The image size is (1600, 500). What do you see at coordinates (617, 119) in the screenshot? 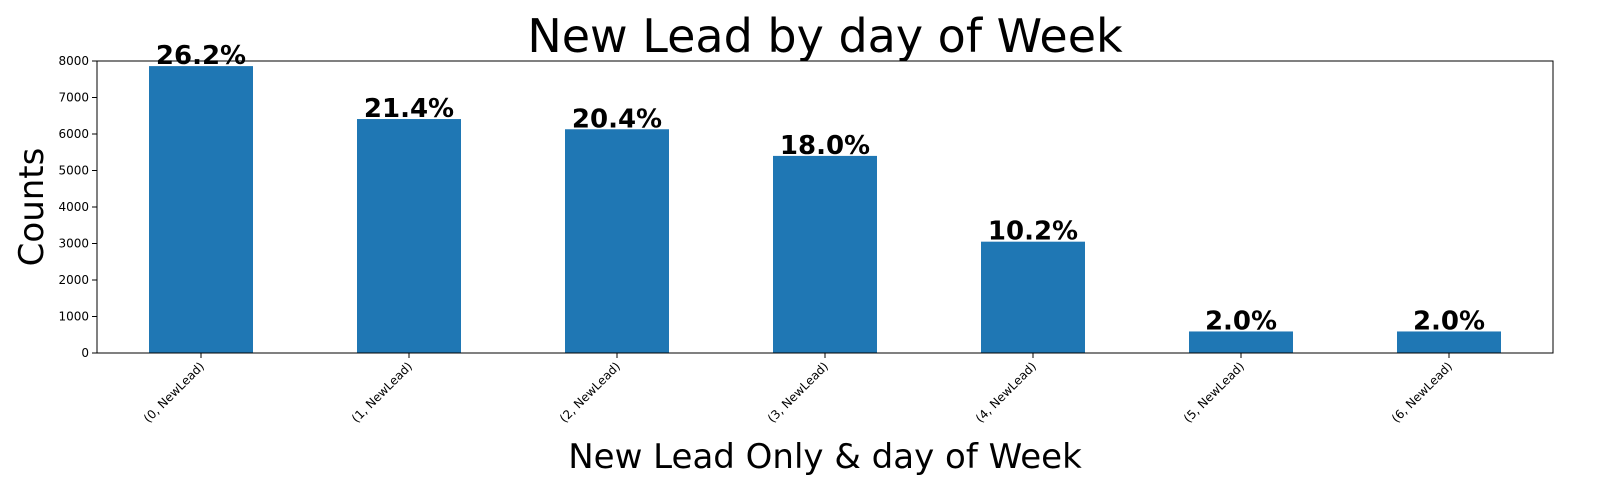
I see `bar-label: 20.4%` at bounding box center [617, 119].